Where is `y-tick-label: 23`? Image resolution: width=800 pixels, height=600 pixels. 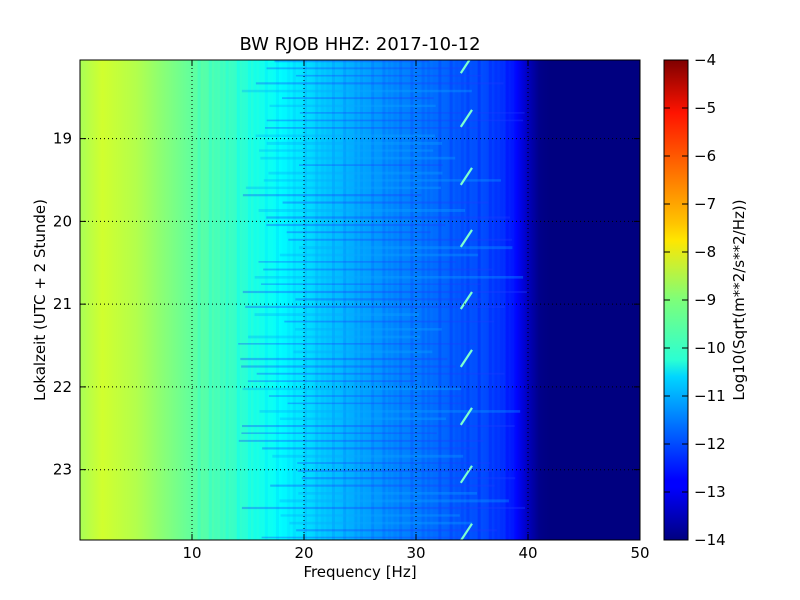
y-tick-label: 23 is located at coordinates (62, 470).